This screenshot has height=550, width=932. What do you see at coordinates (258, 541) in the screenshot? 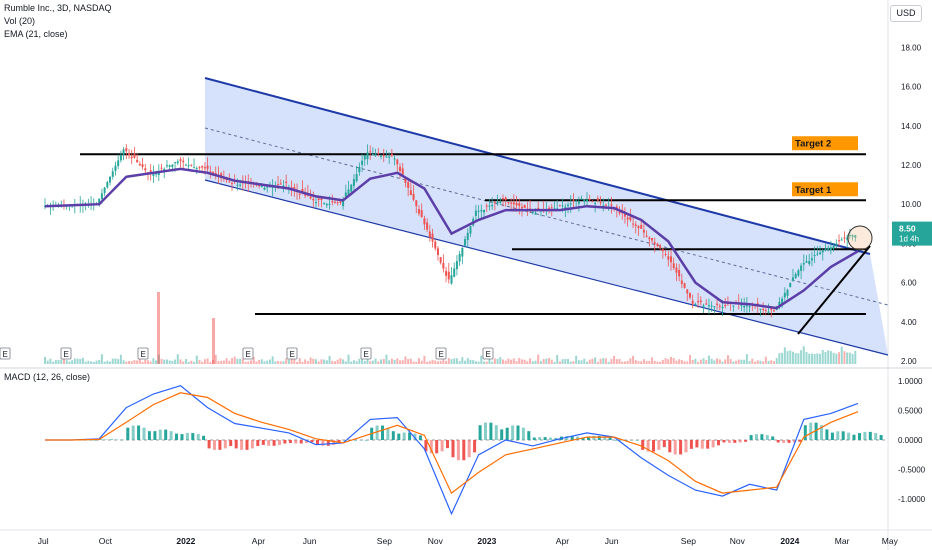
I see `time-axis-tick: Apr` at bounding box center [258, 541].